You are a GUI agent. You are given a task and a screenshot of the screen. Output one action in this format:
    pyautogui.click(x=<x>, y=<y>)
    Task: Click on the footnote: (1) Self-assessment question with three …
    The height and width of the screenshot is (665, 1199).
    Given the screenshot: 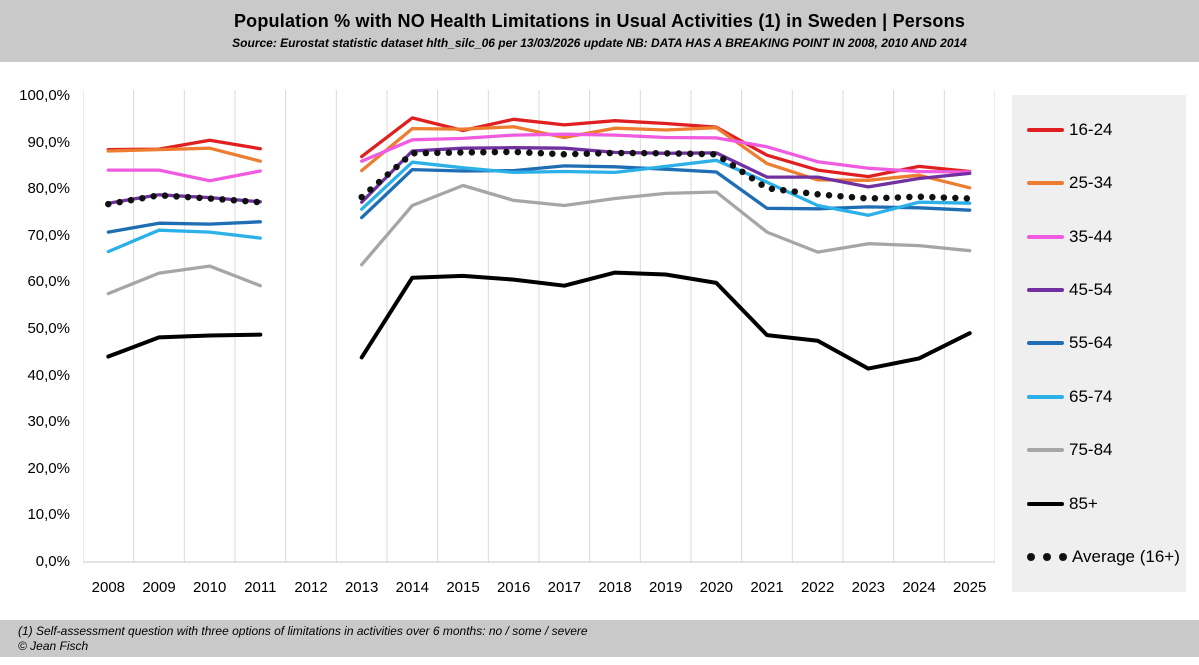 What is the action you would take?
    pyautogui.click(x=303, y=631)
    